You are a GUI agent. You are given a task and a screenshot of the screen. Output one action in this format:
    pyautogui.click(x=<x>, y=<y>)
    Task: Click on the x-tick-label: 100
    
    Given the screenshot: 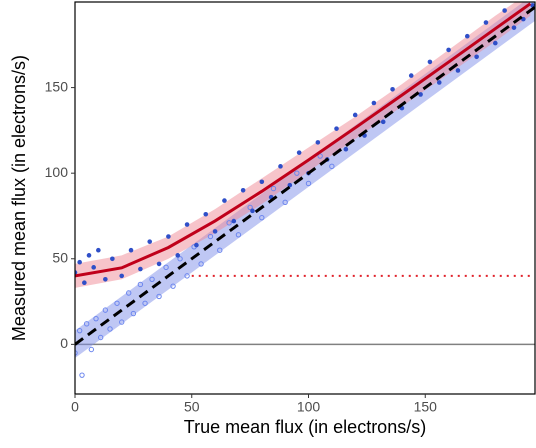 What is the action you would take?
    pyautogui.click(x=309, y=407)
    